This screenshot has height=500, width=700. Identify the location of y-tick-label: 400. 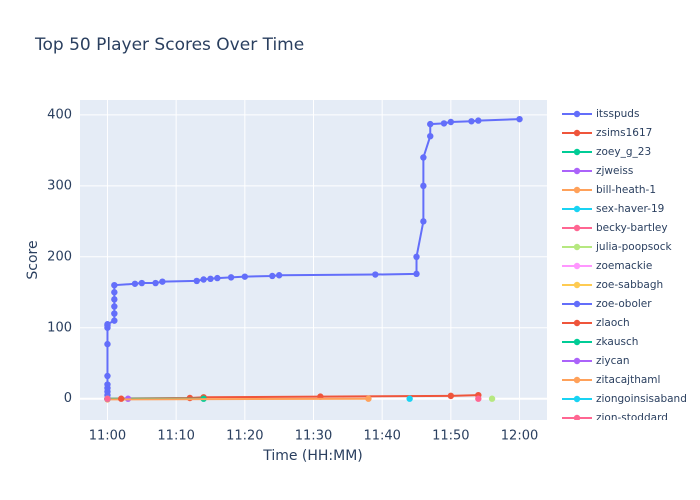
(59, 114).